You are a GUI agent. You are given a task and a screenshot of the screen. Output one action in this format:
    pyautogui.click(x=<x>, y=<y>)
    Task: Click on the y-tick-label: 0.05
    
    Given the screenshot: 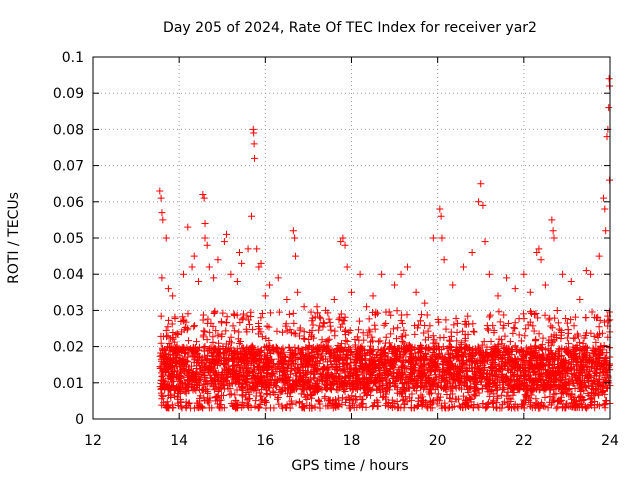 What is the action you would take?
    pyautogui.click(x=68, y=239)
    